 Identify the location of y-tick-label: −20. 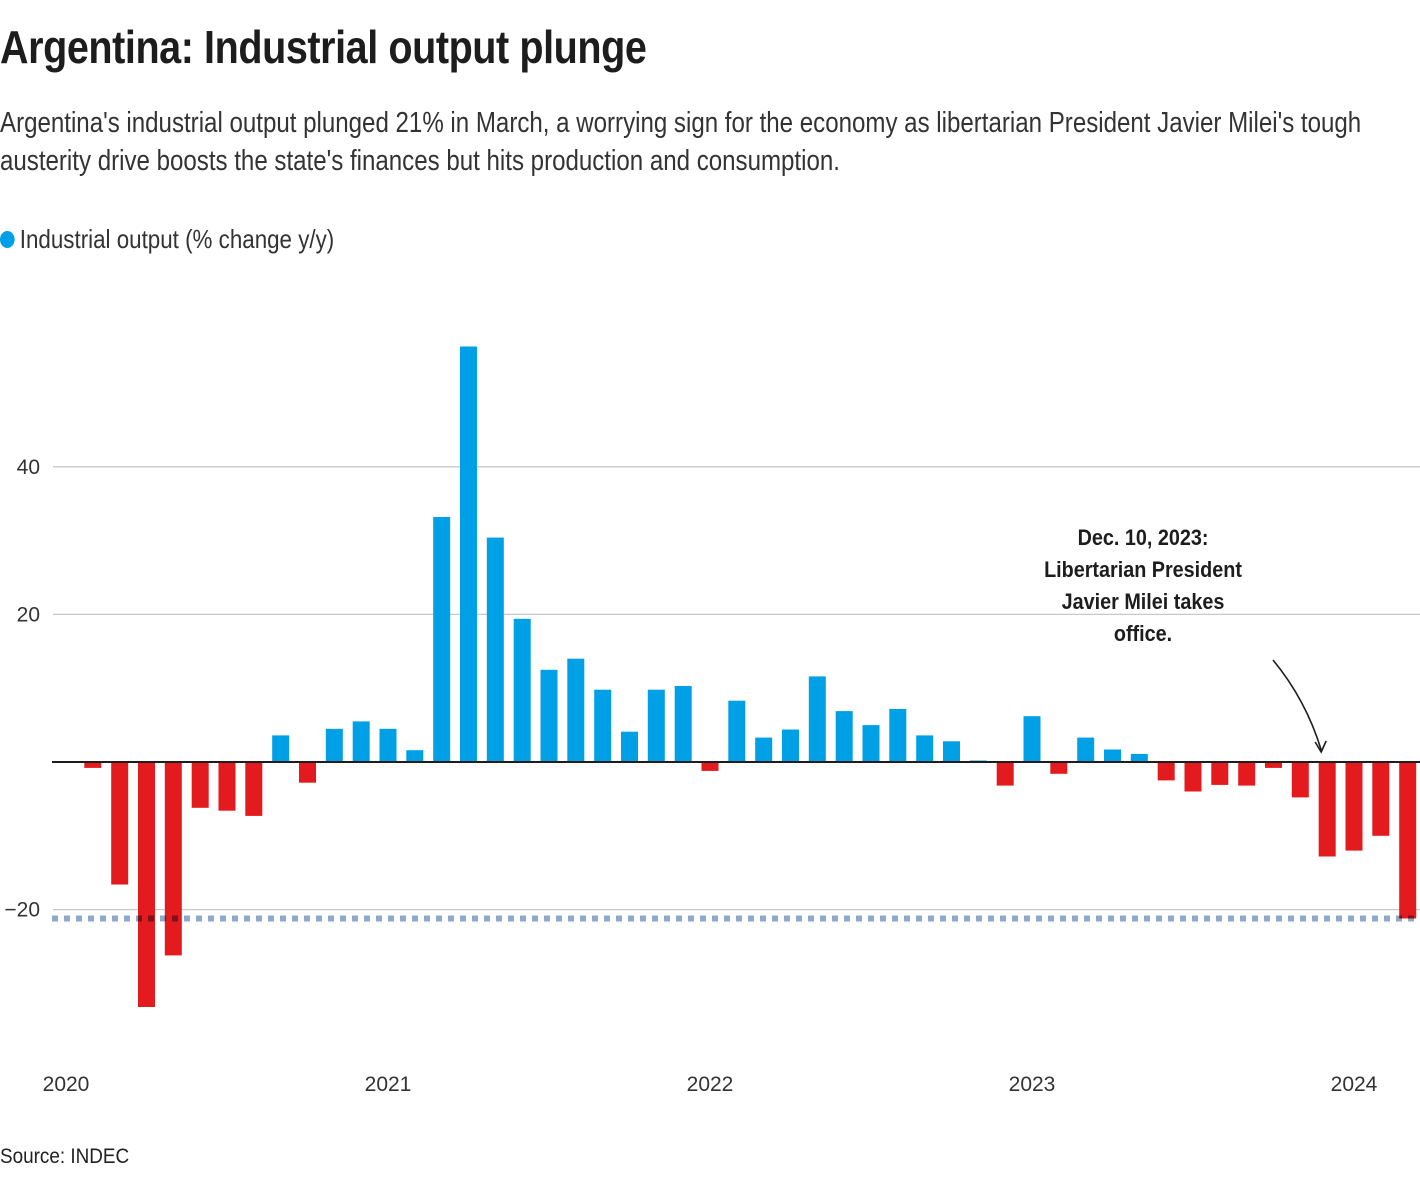
(22, 910).